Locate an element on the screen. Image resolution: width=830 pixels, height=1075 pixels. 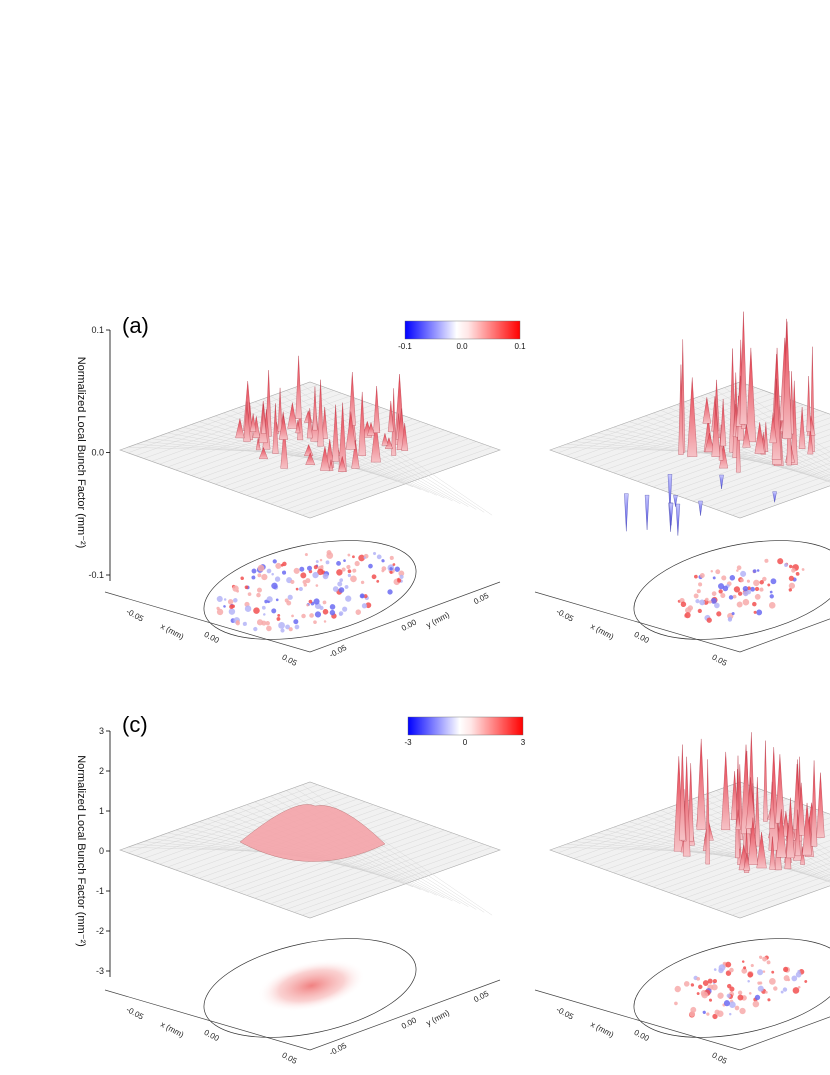
projection-ellipse is located at coordinates (310, 590).